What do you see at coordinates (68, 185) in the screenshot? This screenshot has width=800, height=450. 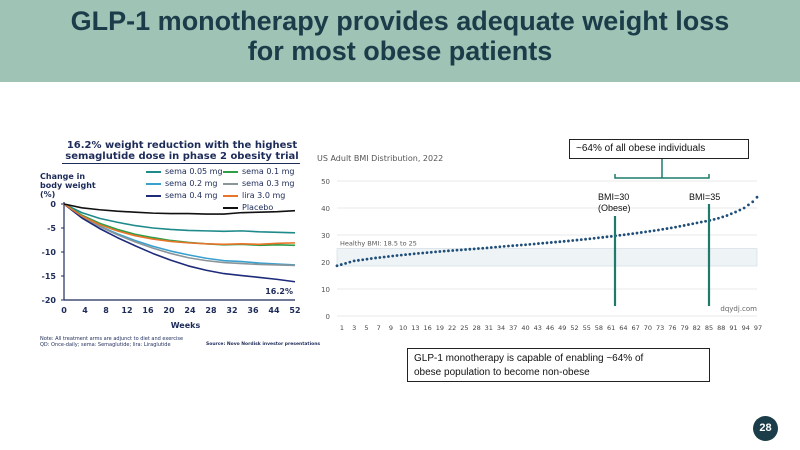 I see `left-chart-ylabel: Change in body weight (%)` at bounding box center [68, 185].